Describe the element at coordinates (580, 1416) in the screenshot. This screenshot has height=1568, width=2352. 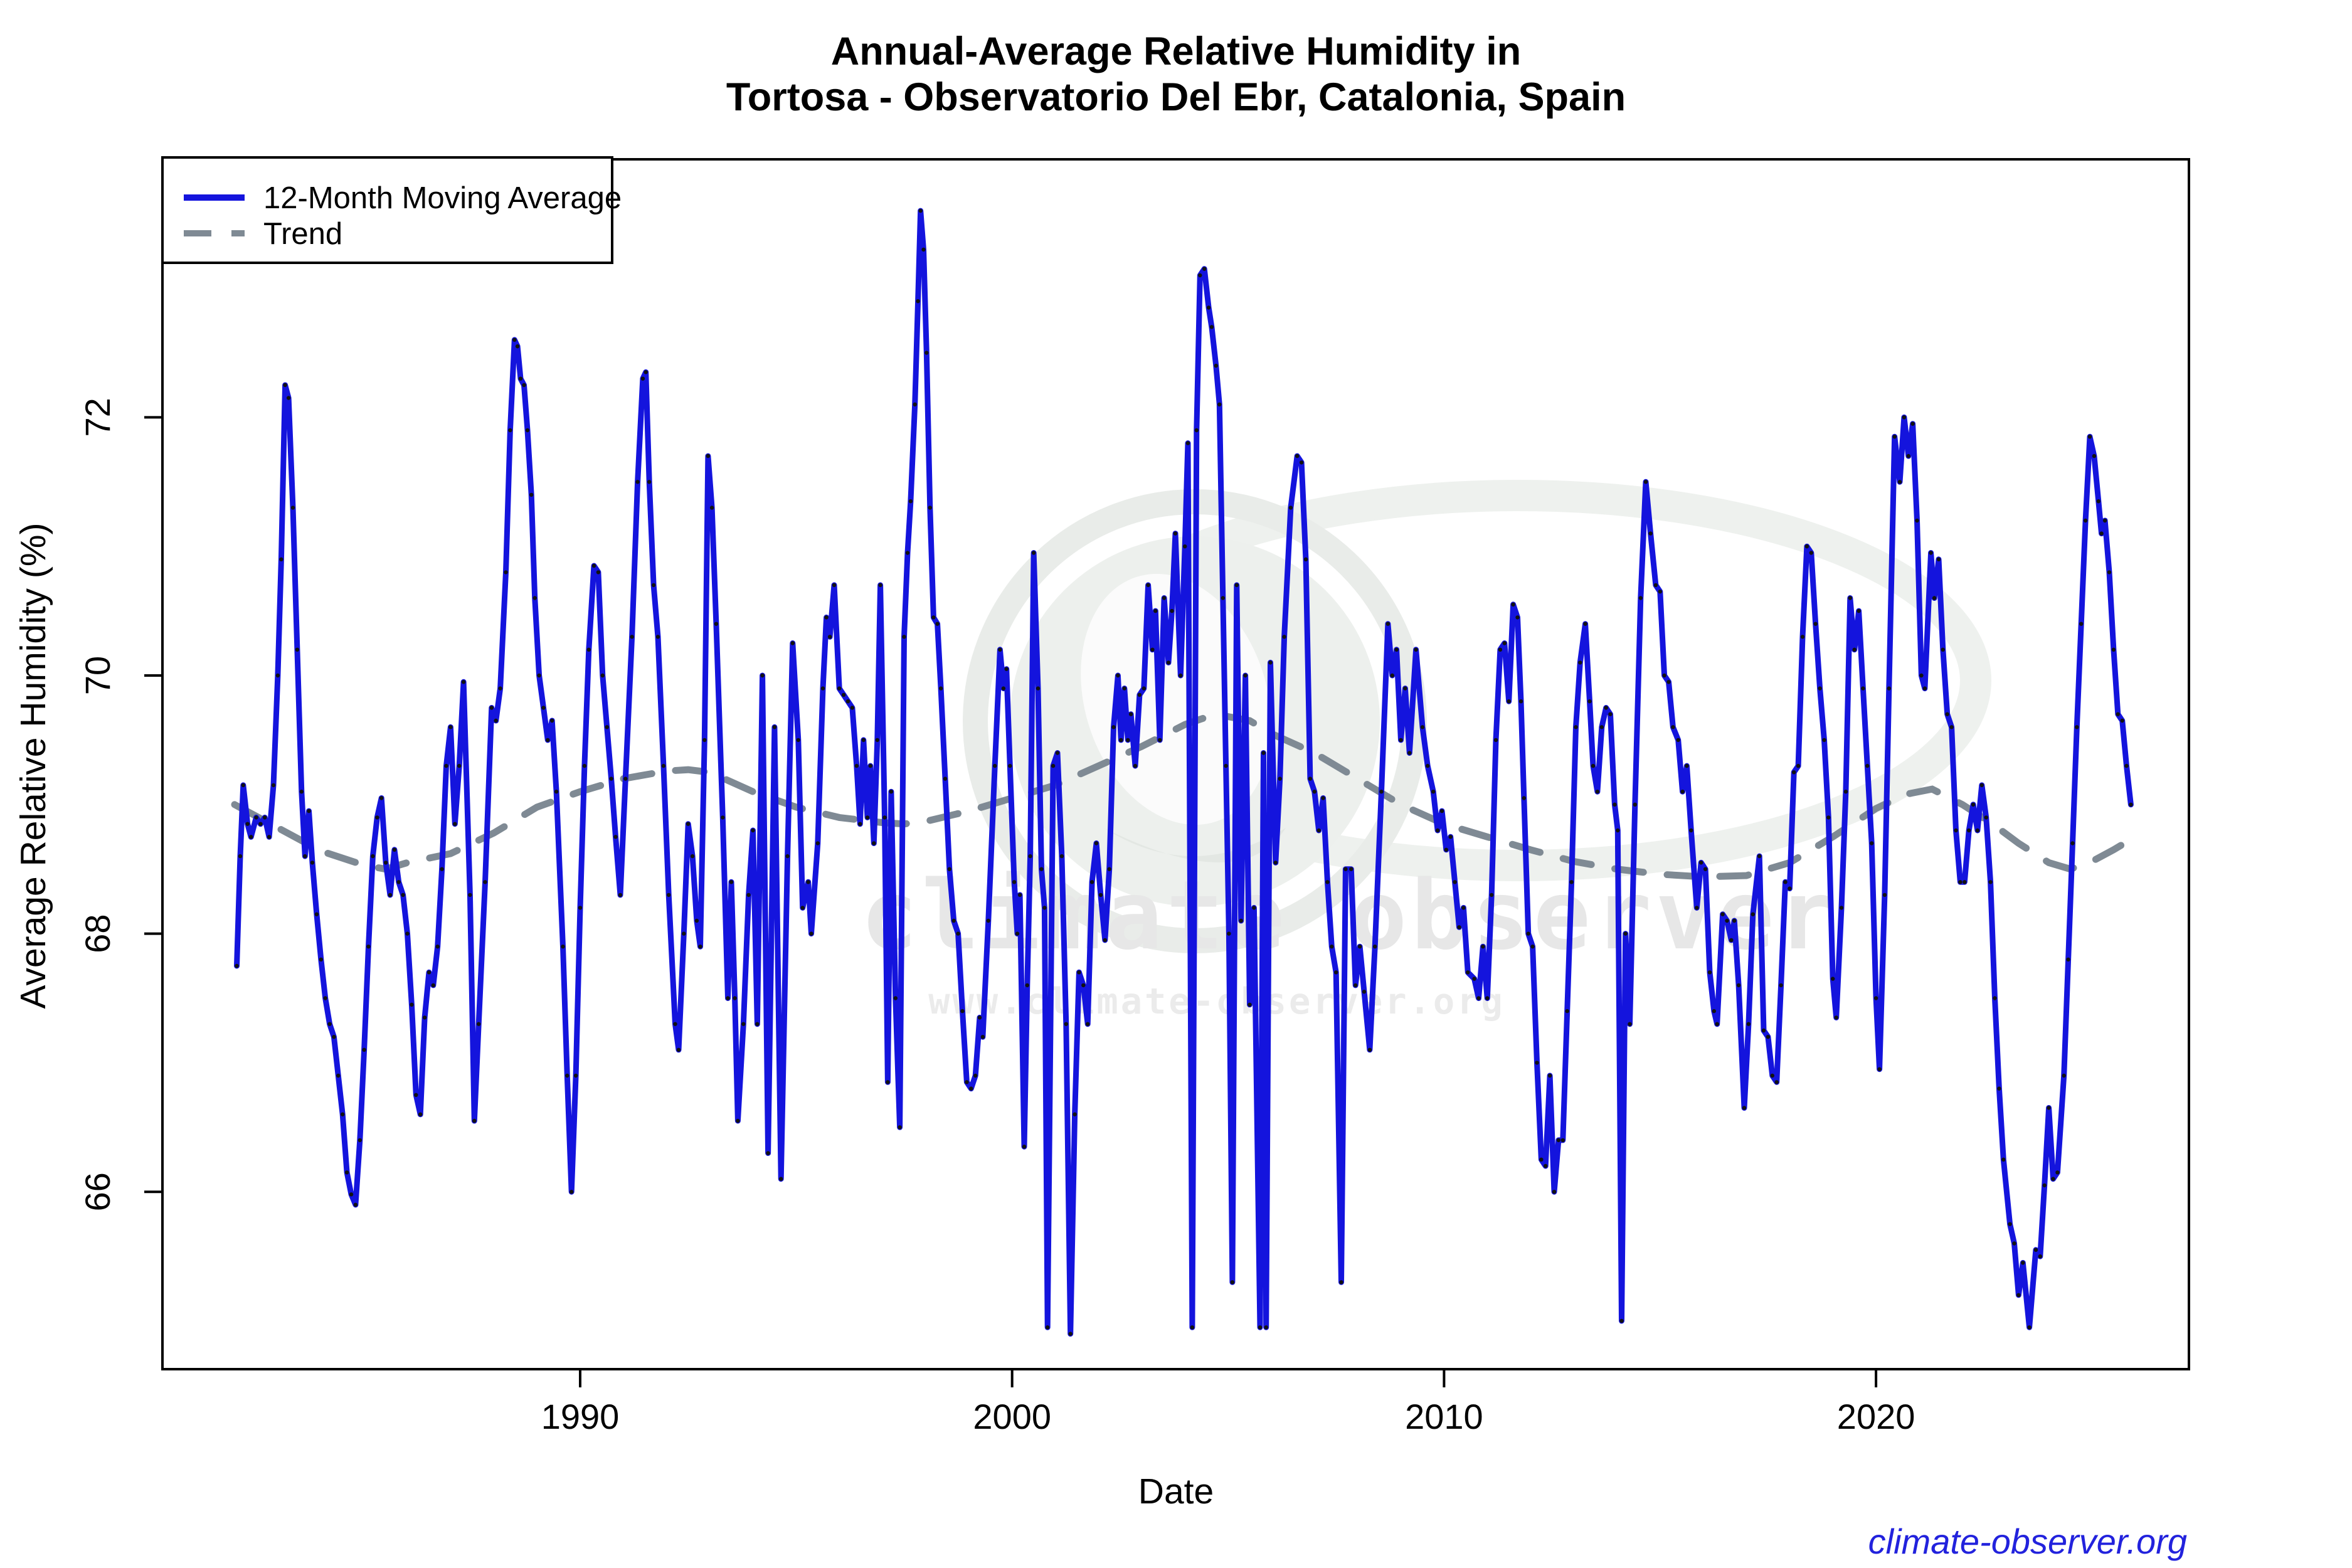
I see `x-tick-label: 1990` at that location.